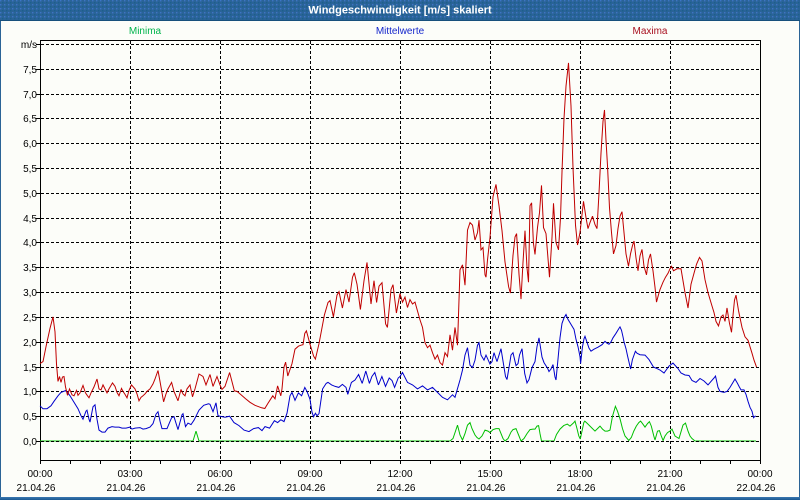  I want to click on svg-text: 7,5, so click(30, 70).